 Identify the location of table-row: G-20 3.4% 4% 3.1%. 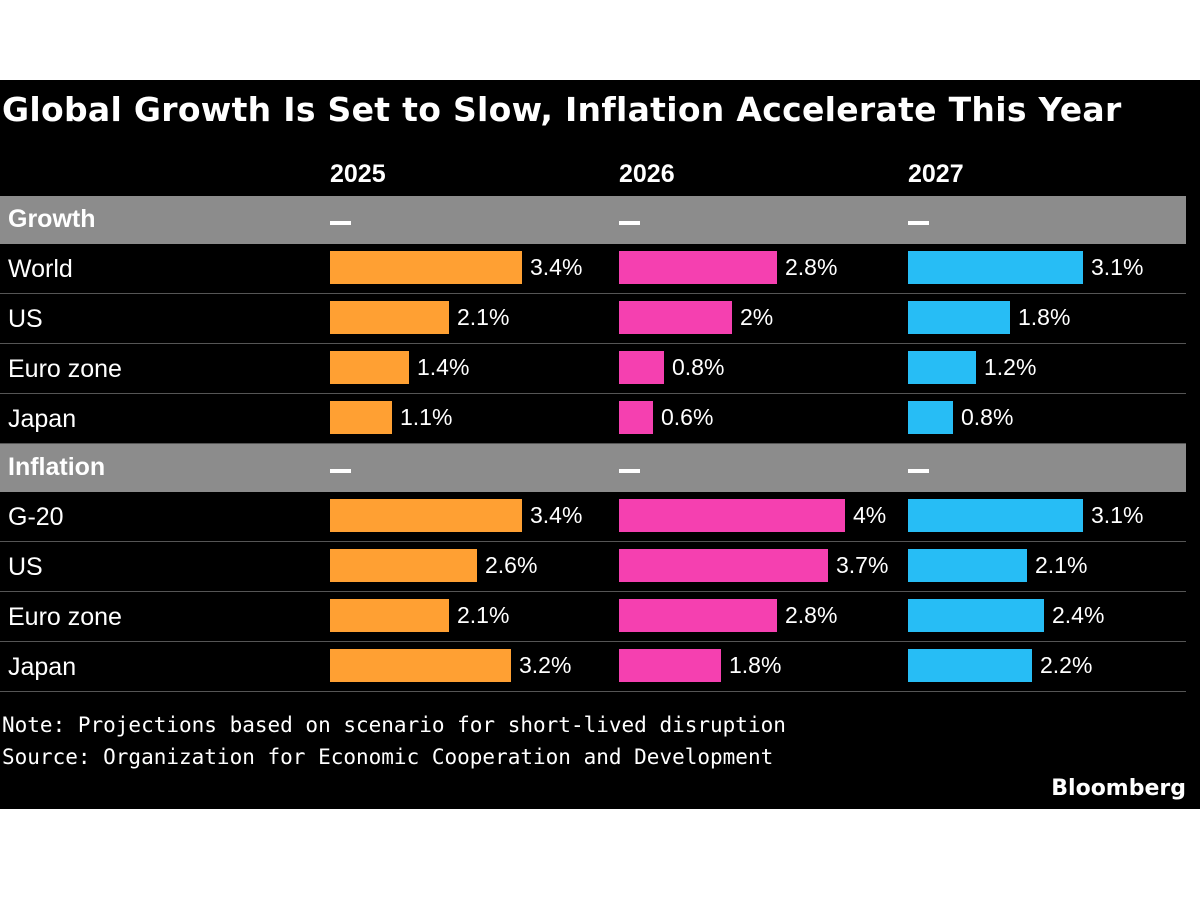
(593, 517).